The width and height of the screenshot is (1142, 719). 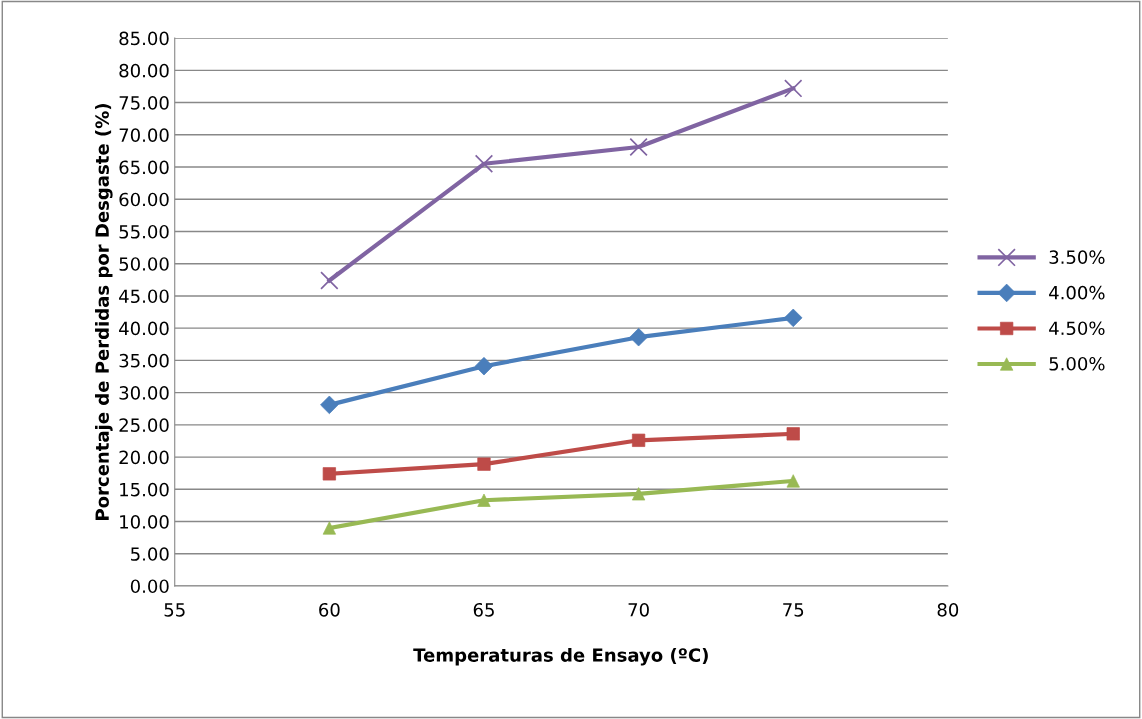 I want to click on legend-label: 3.50%, so click(x=1077, y=257).